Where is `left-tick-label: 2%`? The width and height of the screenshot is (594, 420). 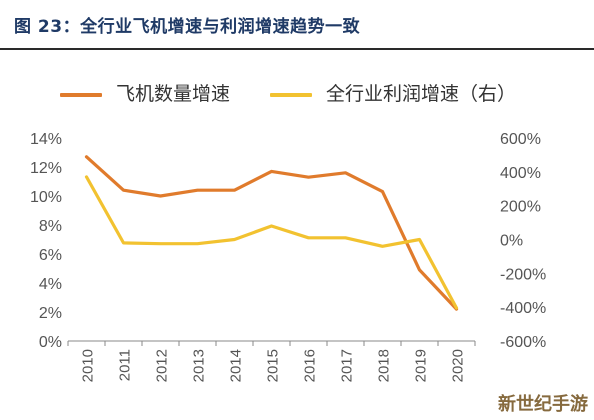 left-tick-label: 2% is located at coordinates (50, 313).